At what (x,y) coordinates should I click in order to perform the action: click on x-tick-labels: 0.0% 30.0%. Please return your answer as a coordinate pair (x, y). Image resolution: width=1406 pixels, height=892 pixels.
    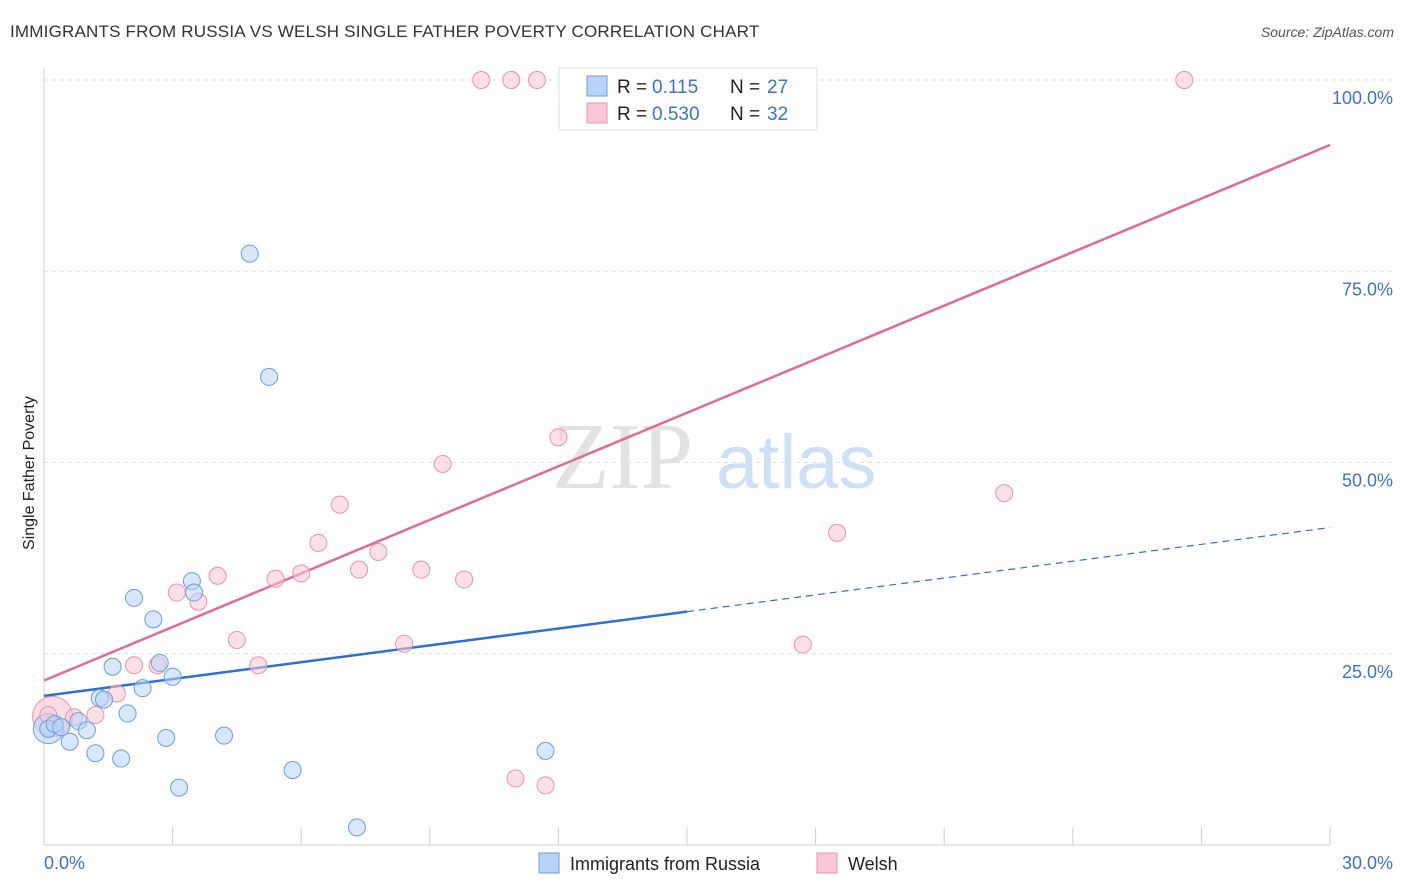
    Looking at the image, I should click on (718, 863).